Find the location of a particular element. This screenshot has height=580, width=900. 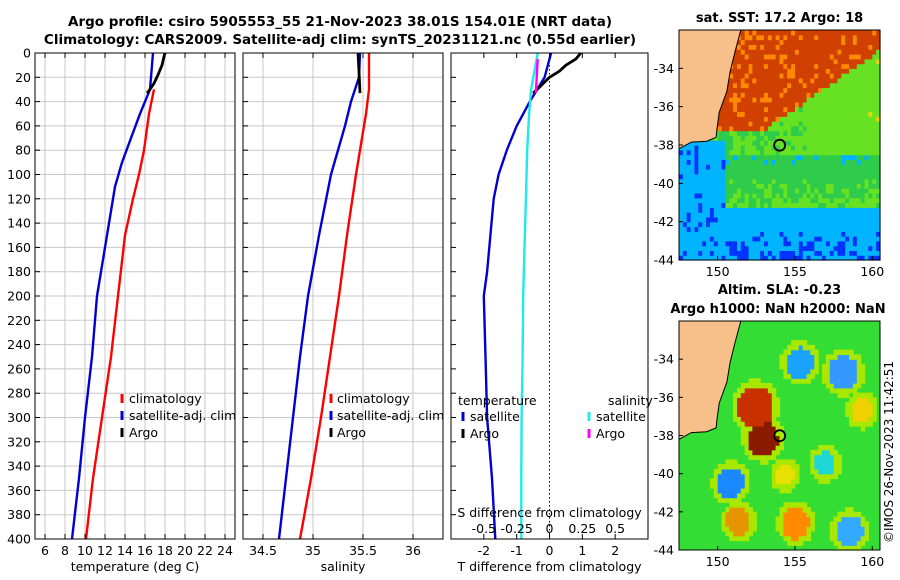

x-tick-label: 35.5 is located at coordinates (363, 550).